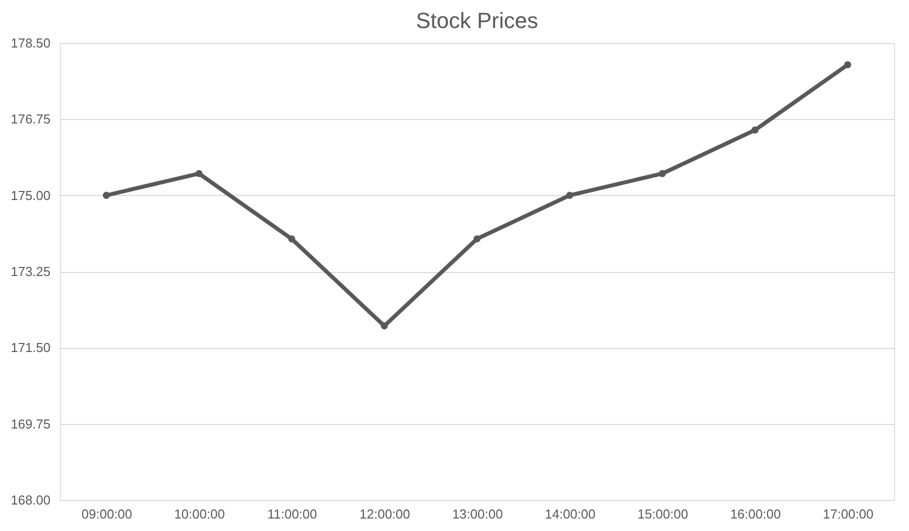 The width and height of the screenshot is (909, 531). Describe the element at coordinates (30, 43) in the screenshot. I see `y-tick-label: 178.50` at that location.